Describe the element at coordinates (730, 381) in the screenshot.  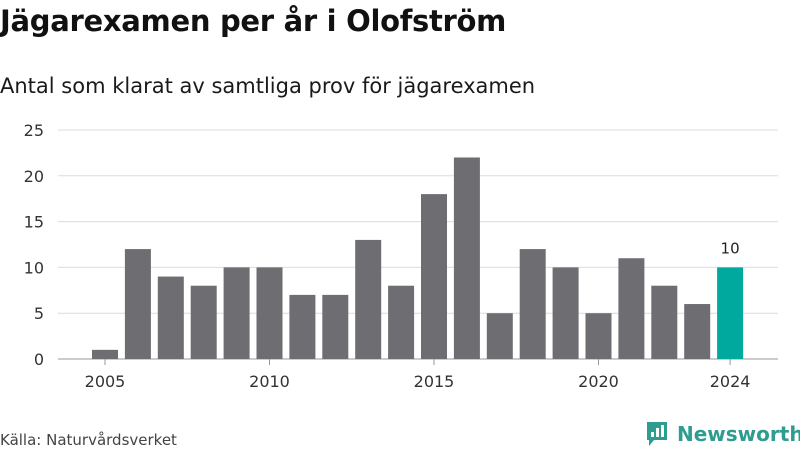
I see `x-tick-label: 2024` at that location.